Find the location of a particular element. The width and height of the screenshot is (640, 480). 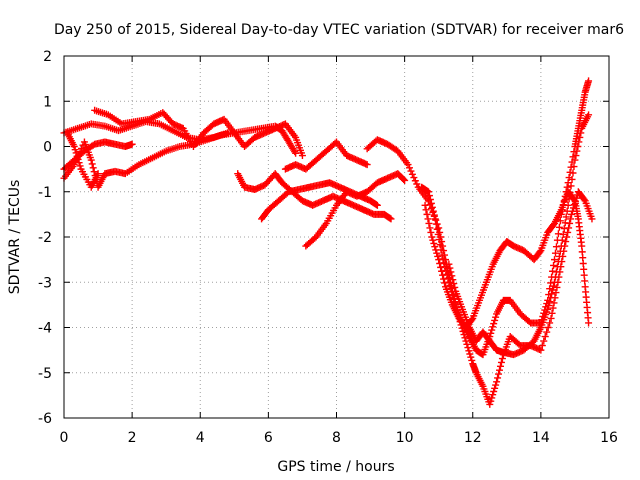

y-tick-label: 1 is located at coordinates (47, 102).